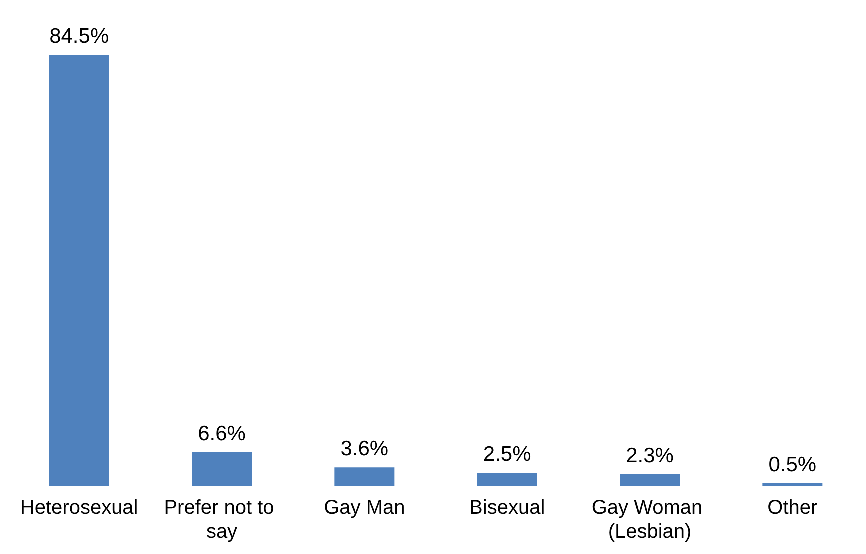  I want to click on x-tick-label: Gay Man, so click(365, 508).